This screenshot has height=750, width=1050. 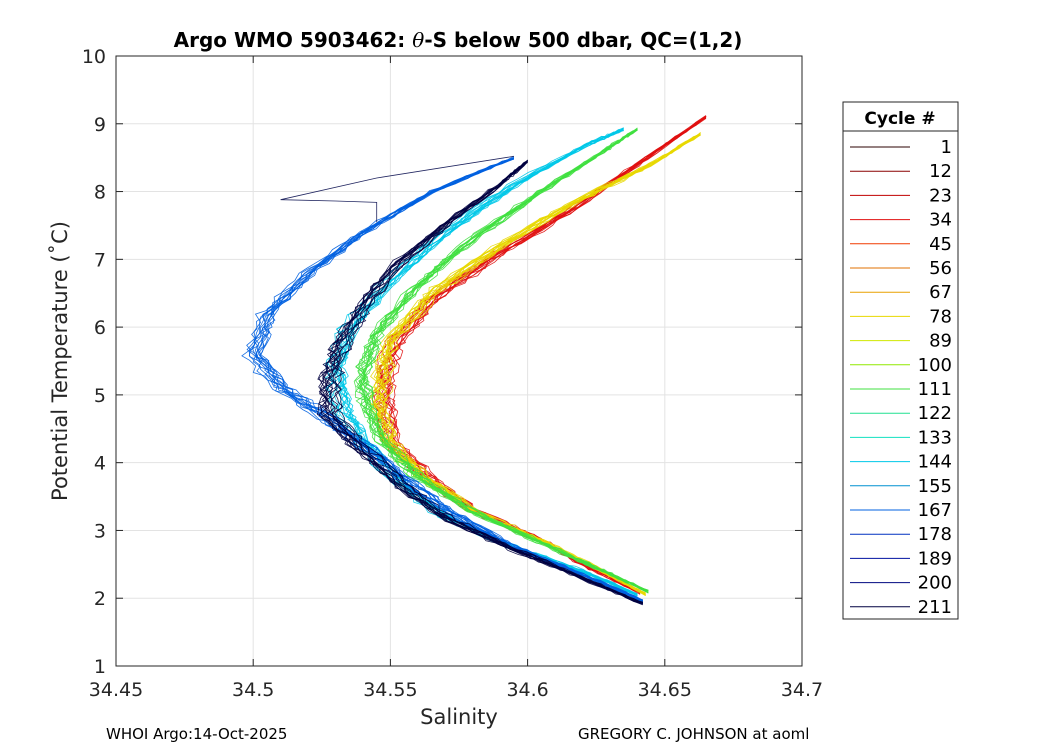 What do you see at coordinates (940, 292) in the screenshot?
I see `legend-label: 67` at bounding box center [940, 292].